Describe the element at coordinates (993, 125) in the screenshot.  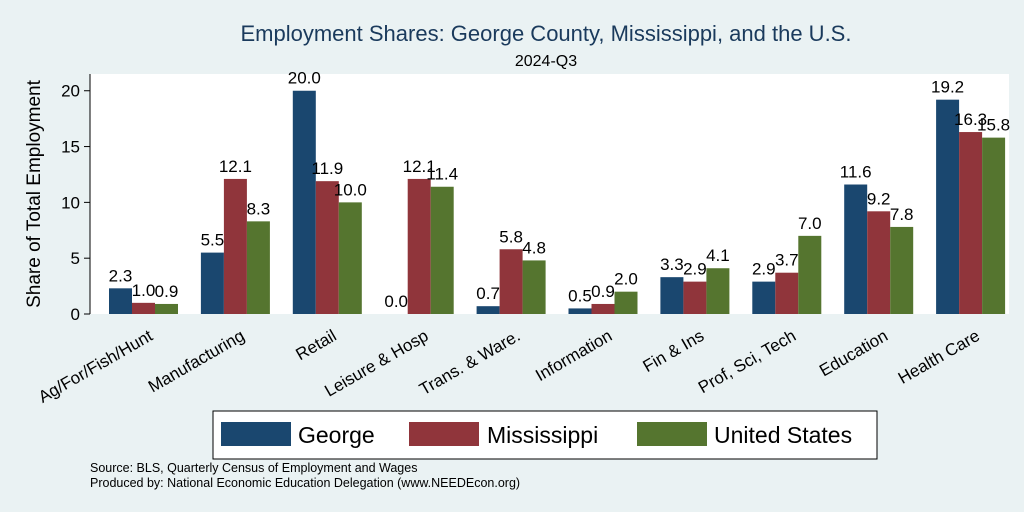
I see `data-label-united-states-health-care: 15.8` at that location.